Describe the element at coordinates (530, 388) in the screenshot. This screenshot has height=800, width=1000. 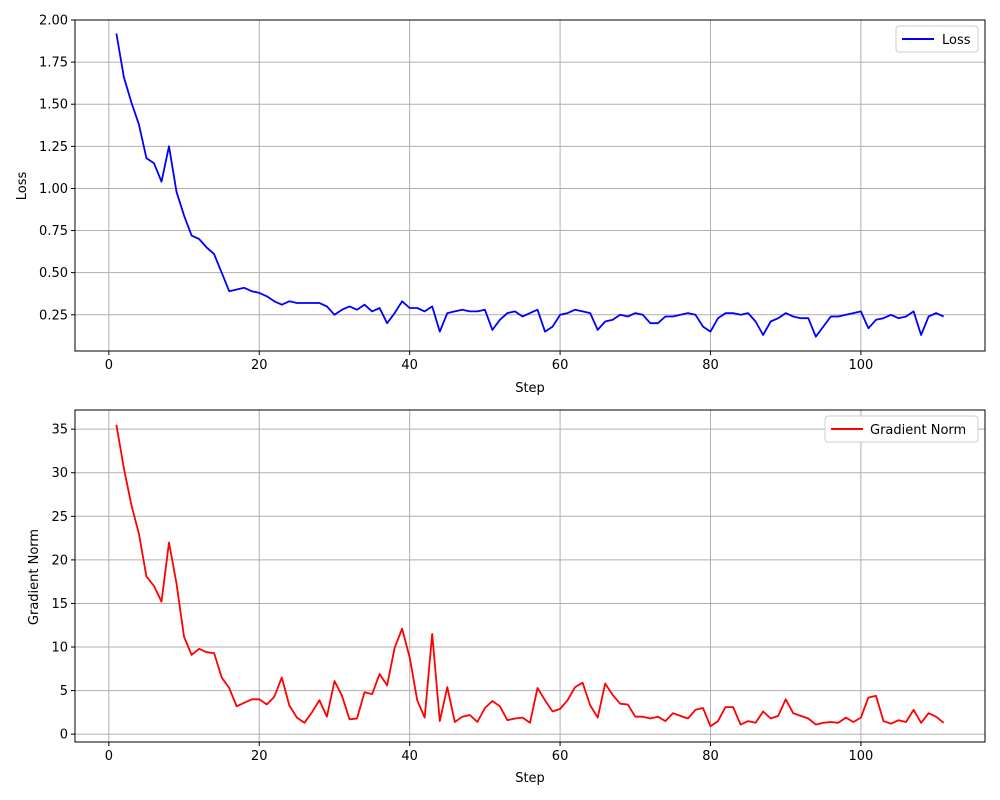
I see `loss-x-axis-label: Step` at that location.